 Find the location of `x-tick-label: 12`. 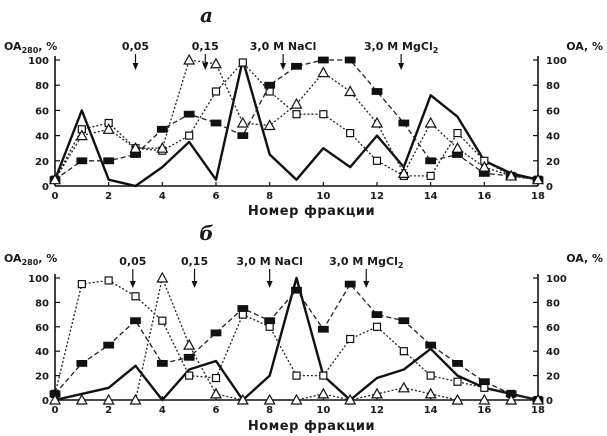

x-tick-label: 12 is located at coordinates (377, 410).